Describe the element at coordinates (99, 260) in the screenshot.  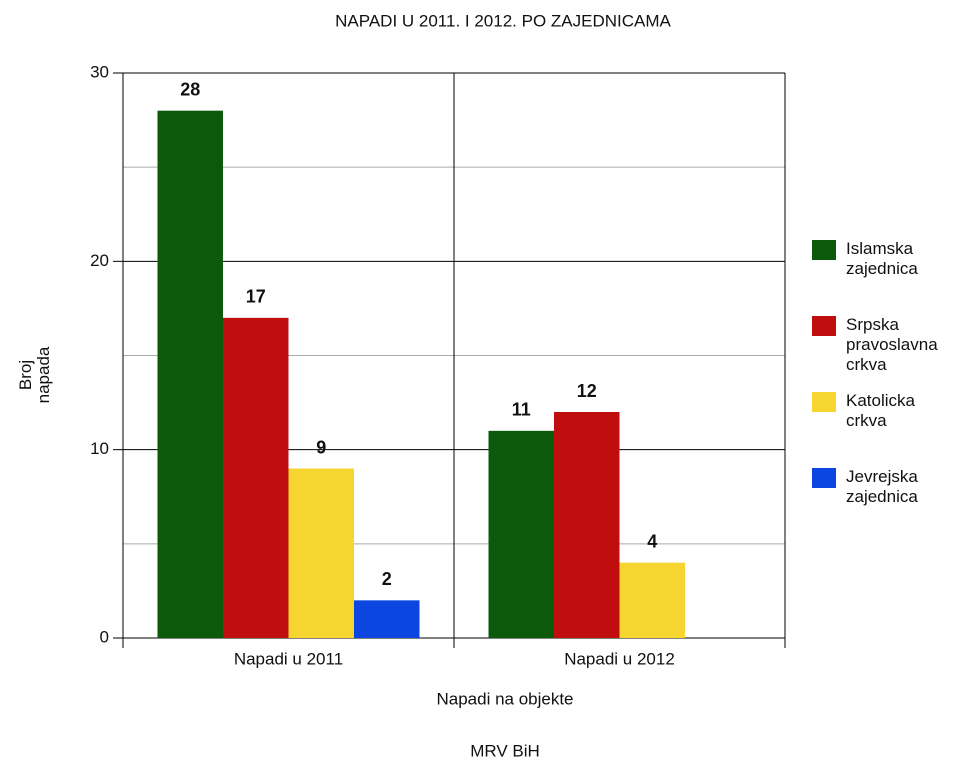
I see `y-tick-label: 20` at that location.